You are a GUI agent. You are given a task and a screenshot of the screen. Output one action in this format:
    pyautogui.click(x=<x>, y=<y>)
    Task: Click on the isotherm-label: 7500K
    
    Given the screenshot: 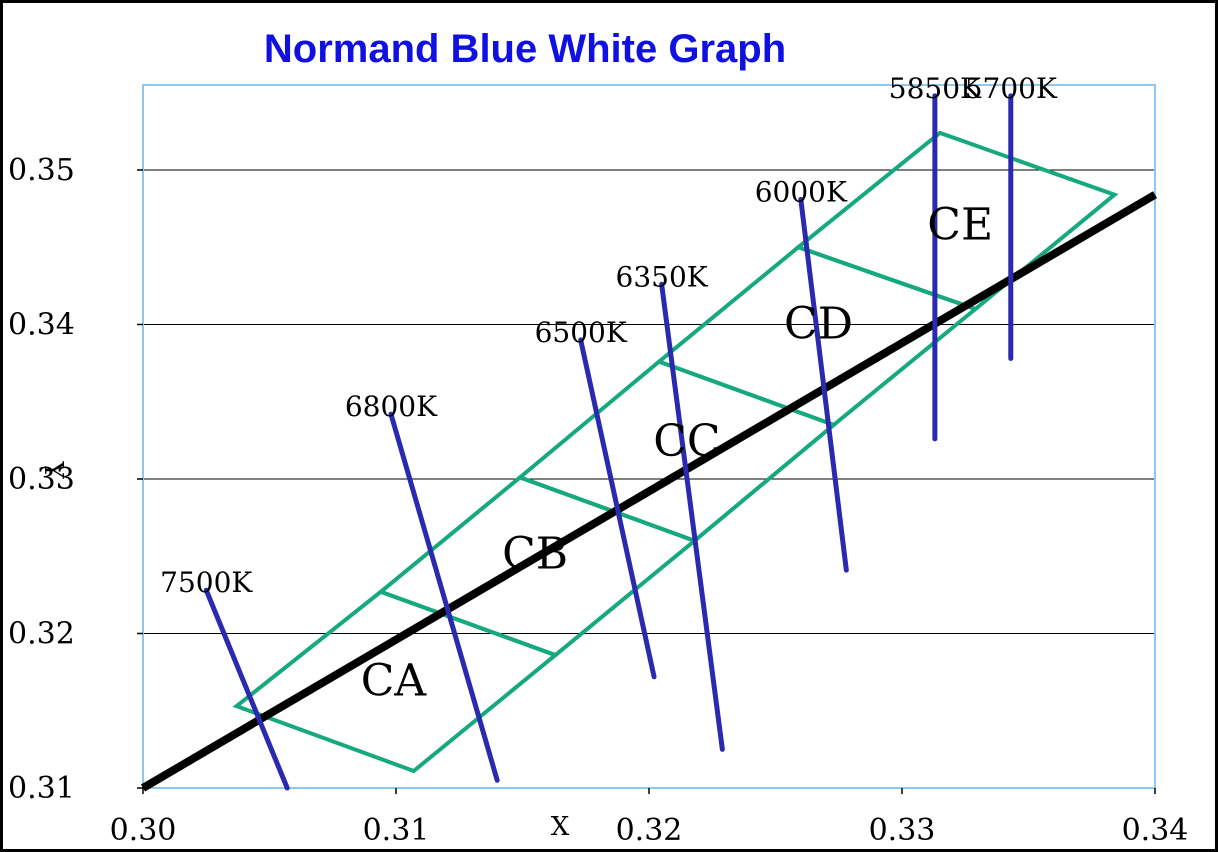 What is the action you would take?
    pyautogui.click(x=206, y=582)
    